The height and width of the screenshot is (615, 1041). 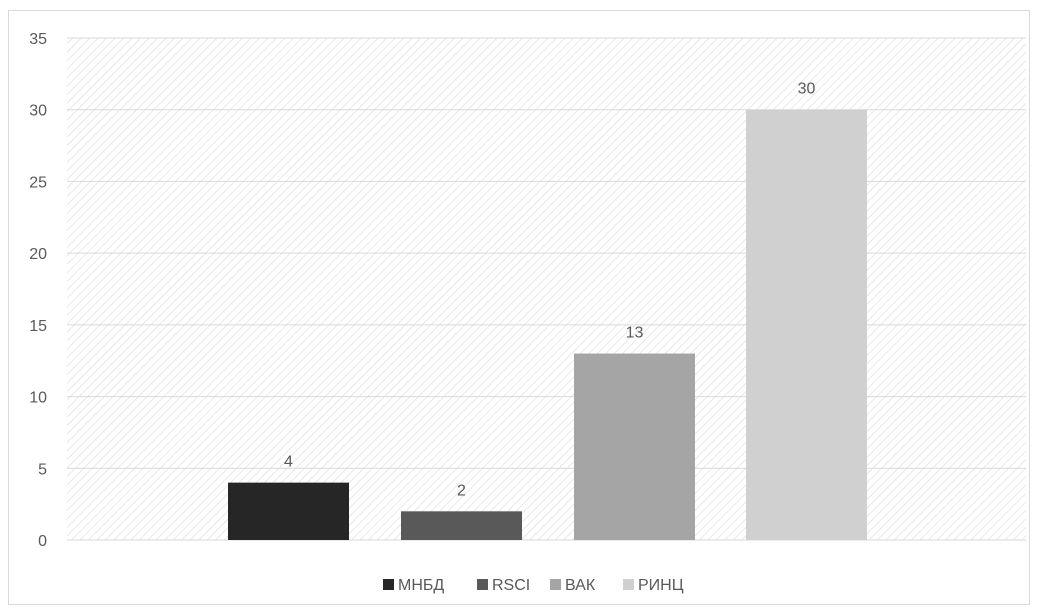 I want to click on y-tick-label: 20, so click(x=38, y=254).